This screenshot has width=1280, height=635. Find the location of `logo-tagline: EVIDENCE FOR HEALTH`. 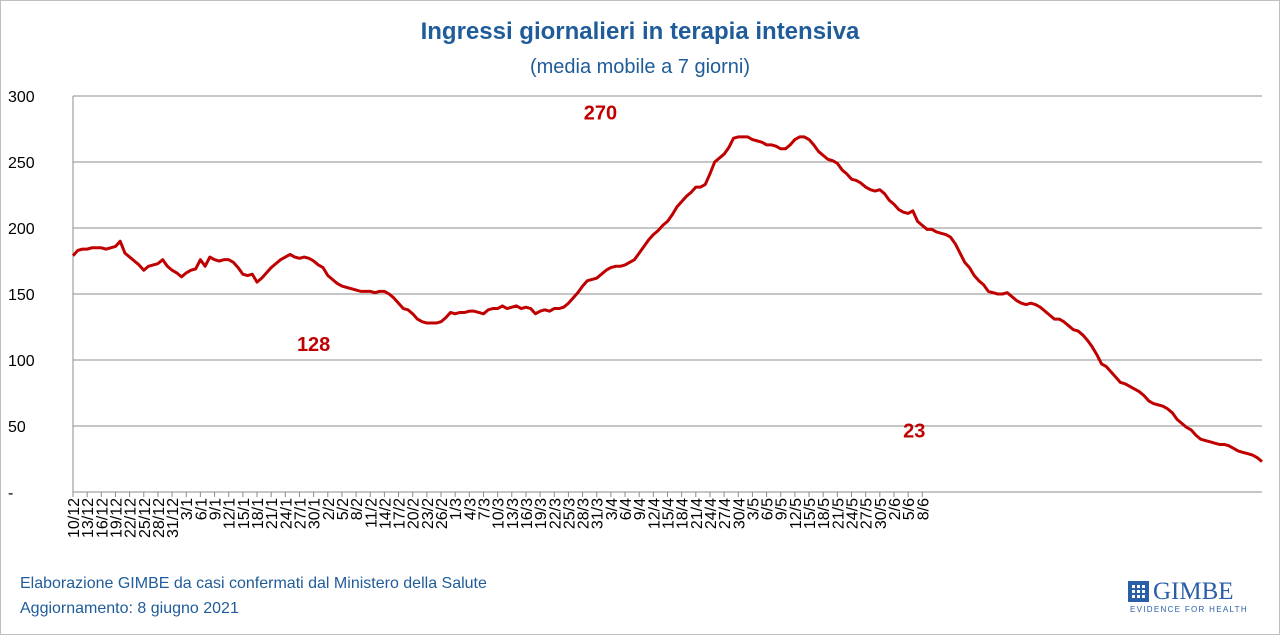

logo-tagline: EVIDENCE FOR HEALTH is located at coordinates (1189, 609).